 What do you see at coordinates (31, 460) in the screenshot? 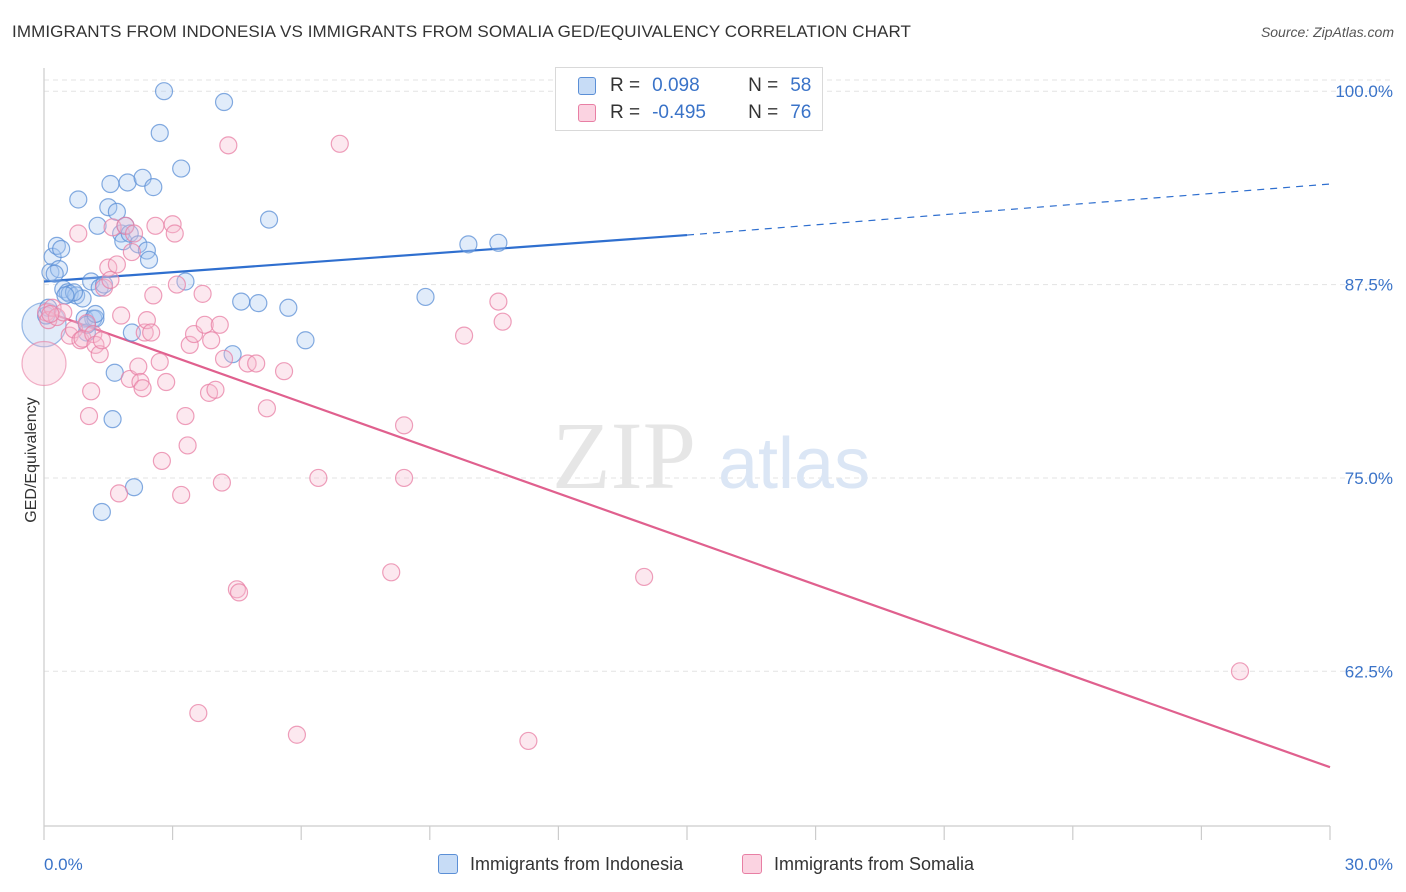
I see `y-axis-label: GED/Equivalency` at bounding box center [31, 460].